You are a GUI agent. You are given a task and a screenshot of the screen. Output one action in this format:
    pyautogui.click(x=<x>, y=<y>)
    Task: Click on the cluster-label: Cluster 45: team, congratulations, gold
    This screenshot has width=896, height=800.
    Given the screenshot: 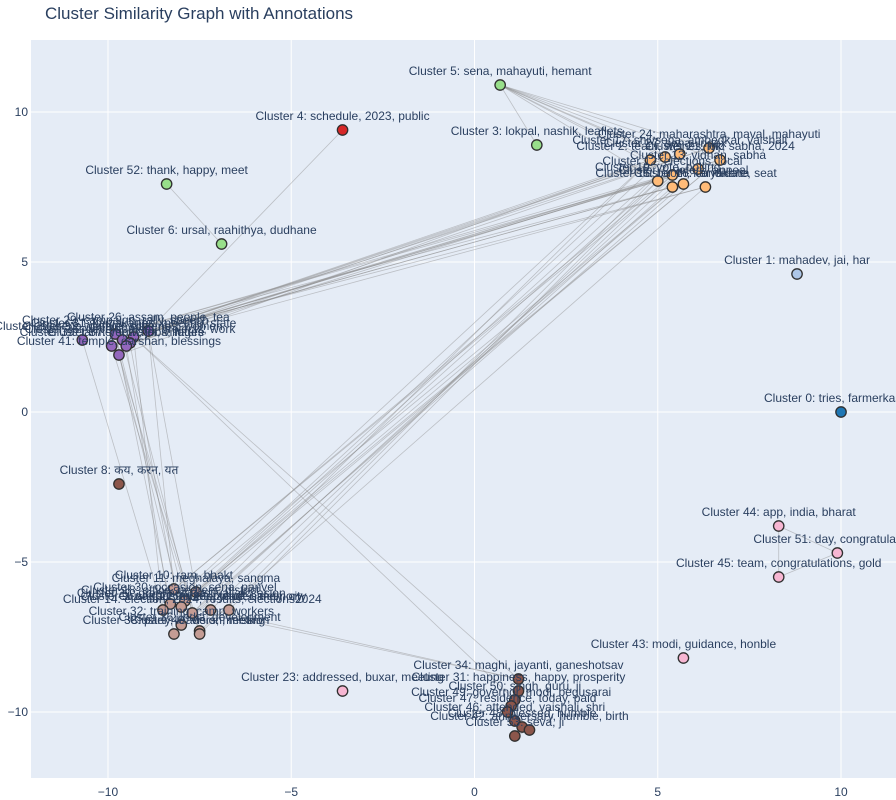 What is the action you would take?
    pyautogui.click(x=778, y=563)
    